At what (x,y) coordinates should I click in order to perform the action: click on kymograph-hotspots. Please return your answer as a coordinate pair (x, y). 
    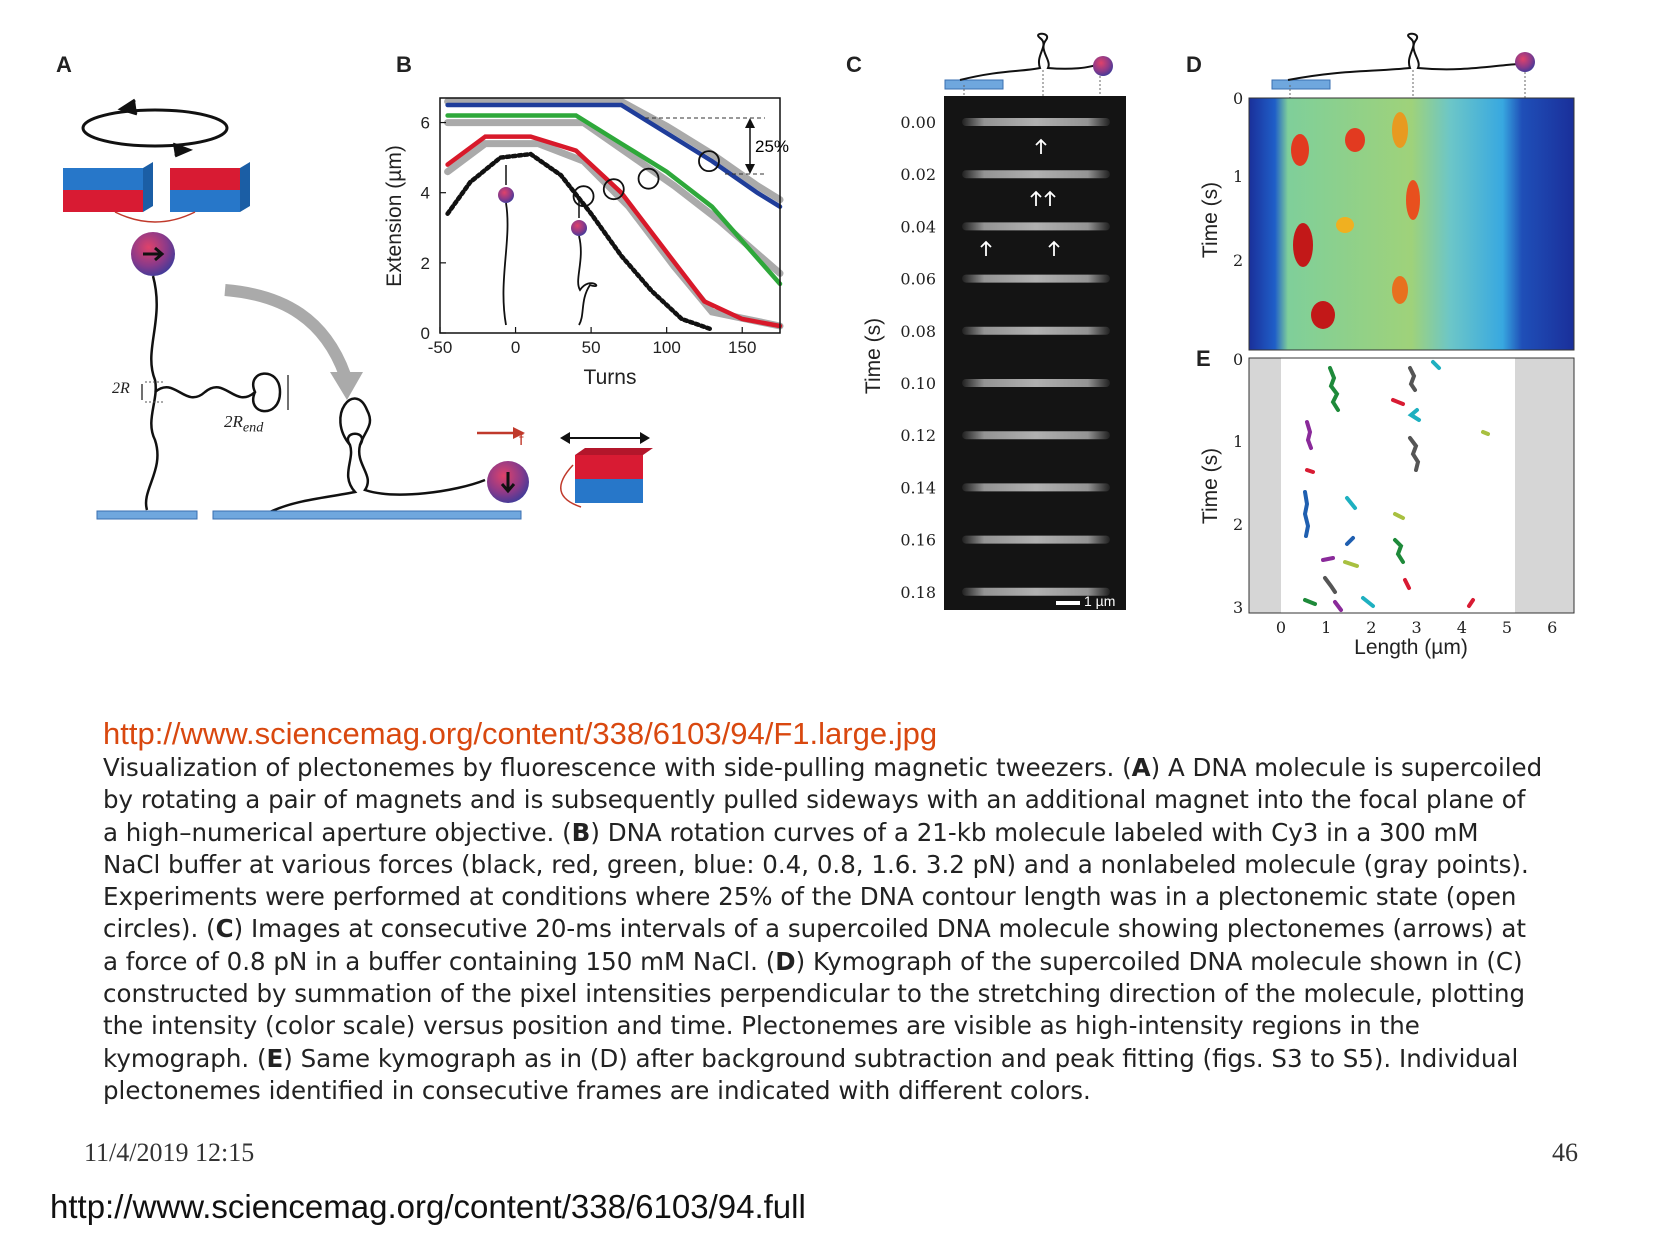
    Looking at the image, I should click on (1355, 220).